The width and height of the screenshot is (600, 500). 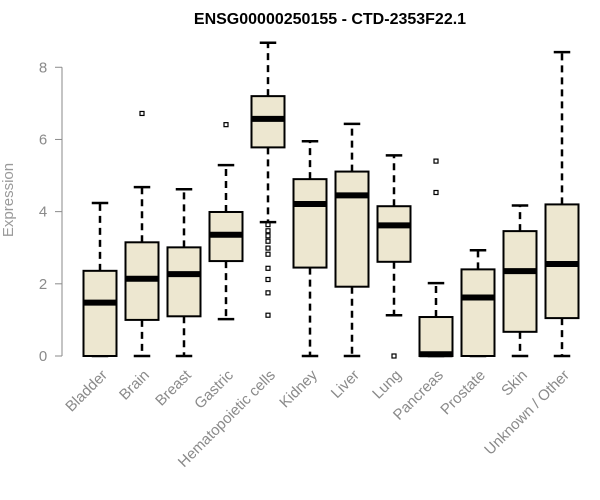 I want to click on y-tick-label: 8, so click(x=43, y=67).